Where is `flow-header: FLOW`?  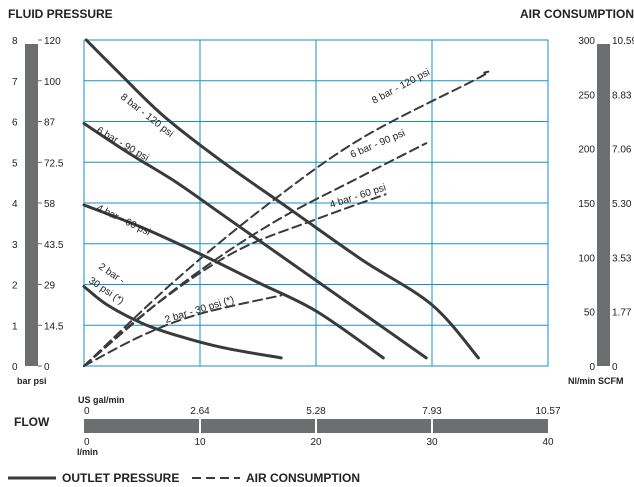
flow-header: FLOW is located at coordinates (32, 422).